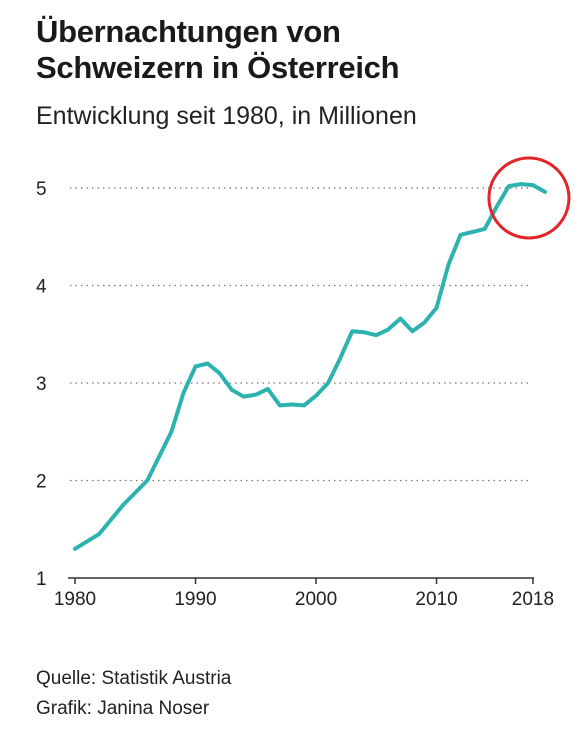 Image resolution: width=582 pixels, height=742 pixels. I want to click on x-tick-label-2018: 2018, so click(533, 599).